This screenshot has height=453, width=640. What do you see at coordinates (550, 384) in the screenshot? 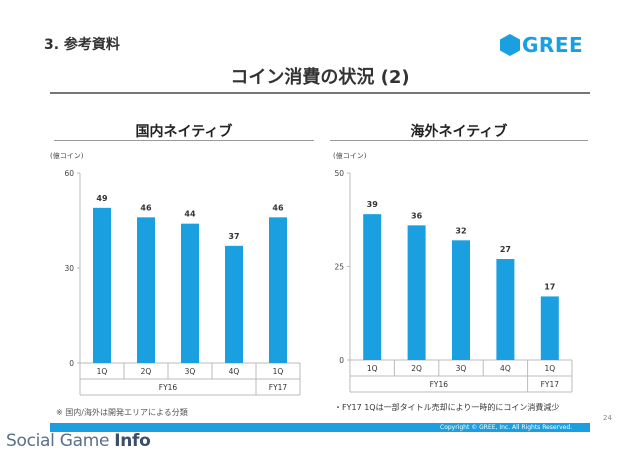
I see `overseas-group-label: FY17` at bounding box center [550, 384].